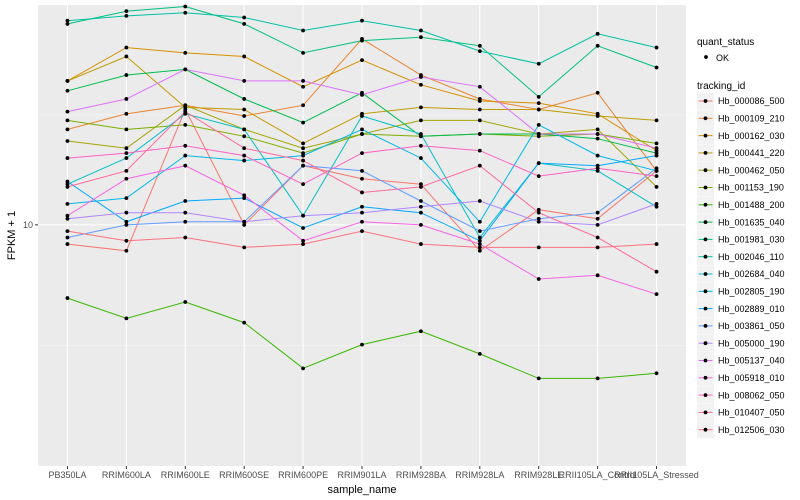 This screenshot has width=800, height=500. Describe the element at coordinates (725, 42) in the screenshot. I see `quant-status-legend-title: quant_status` at that location.